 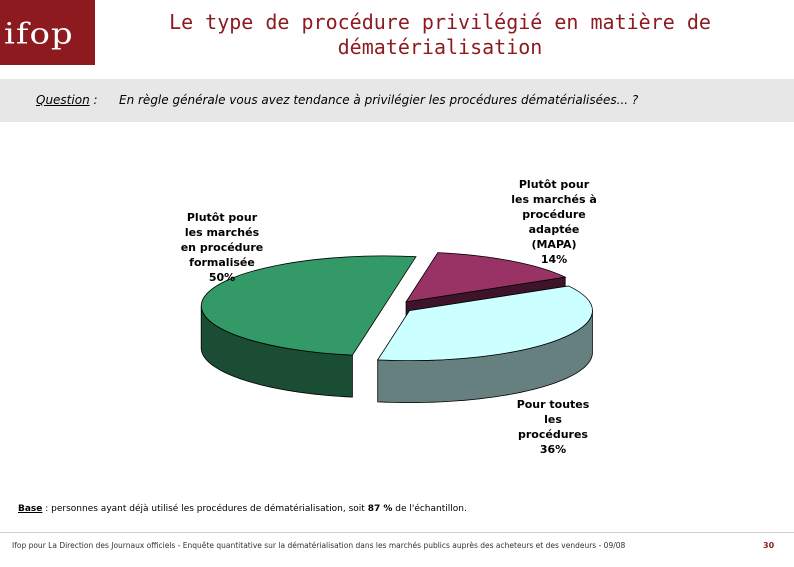 What do you see at coordinates (67, 100) in the screenshot?
I see `question-label: Question :` at bounding box center [67, 100].